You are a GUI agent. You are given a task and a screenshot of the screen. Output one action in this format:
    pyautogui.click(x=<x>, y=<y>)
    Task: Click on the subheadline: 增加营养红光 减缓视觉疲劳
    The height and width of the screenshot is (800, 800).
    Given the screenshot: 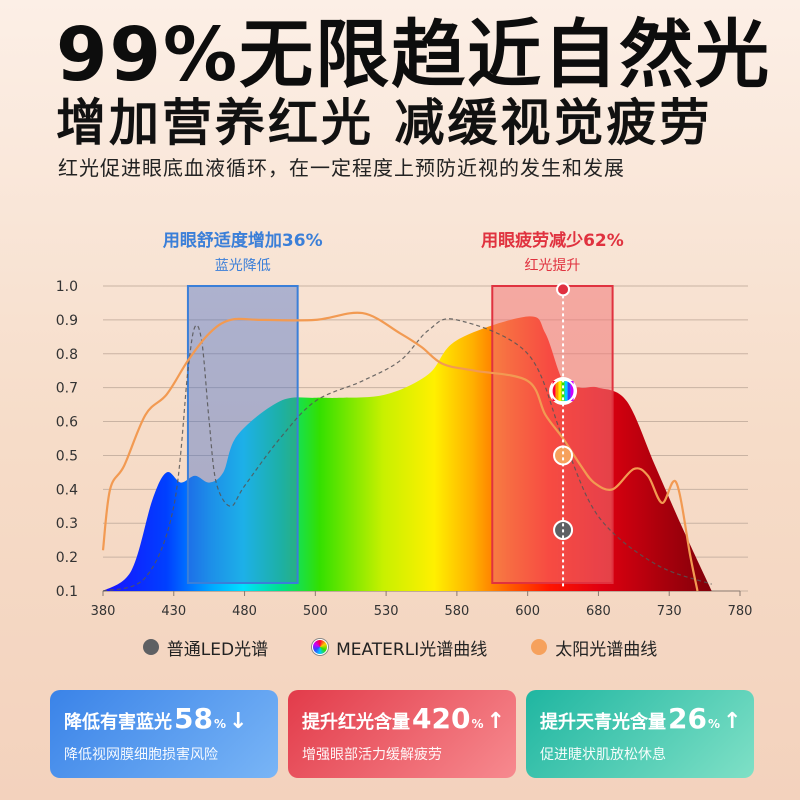 What is the action you would take?
    pyautogui.click(x=384, y=123)
    